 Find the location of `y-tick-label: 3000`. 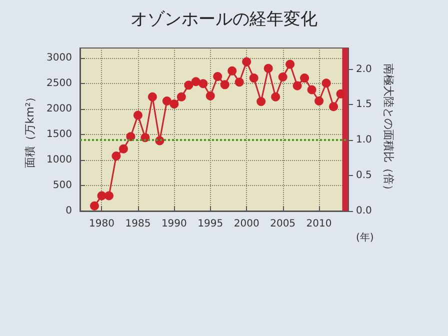

y-tick-label: 3000 is located at coordinates (59, 58).